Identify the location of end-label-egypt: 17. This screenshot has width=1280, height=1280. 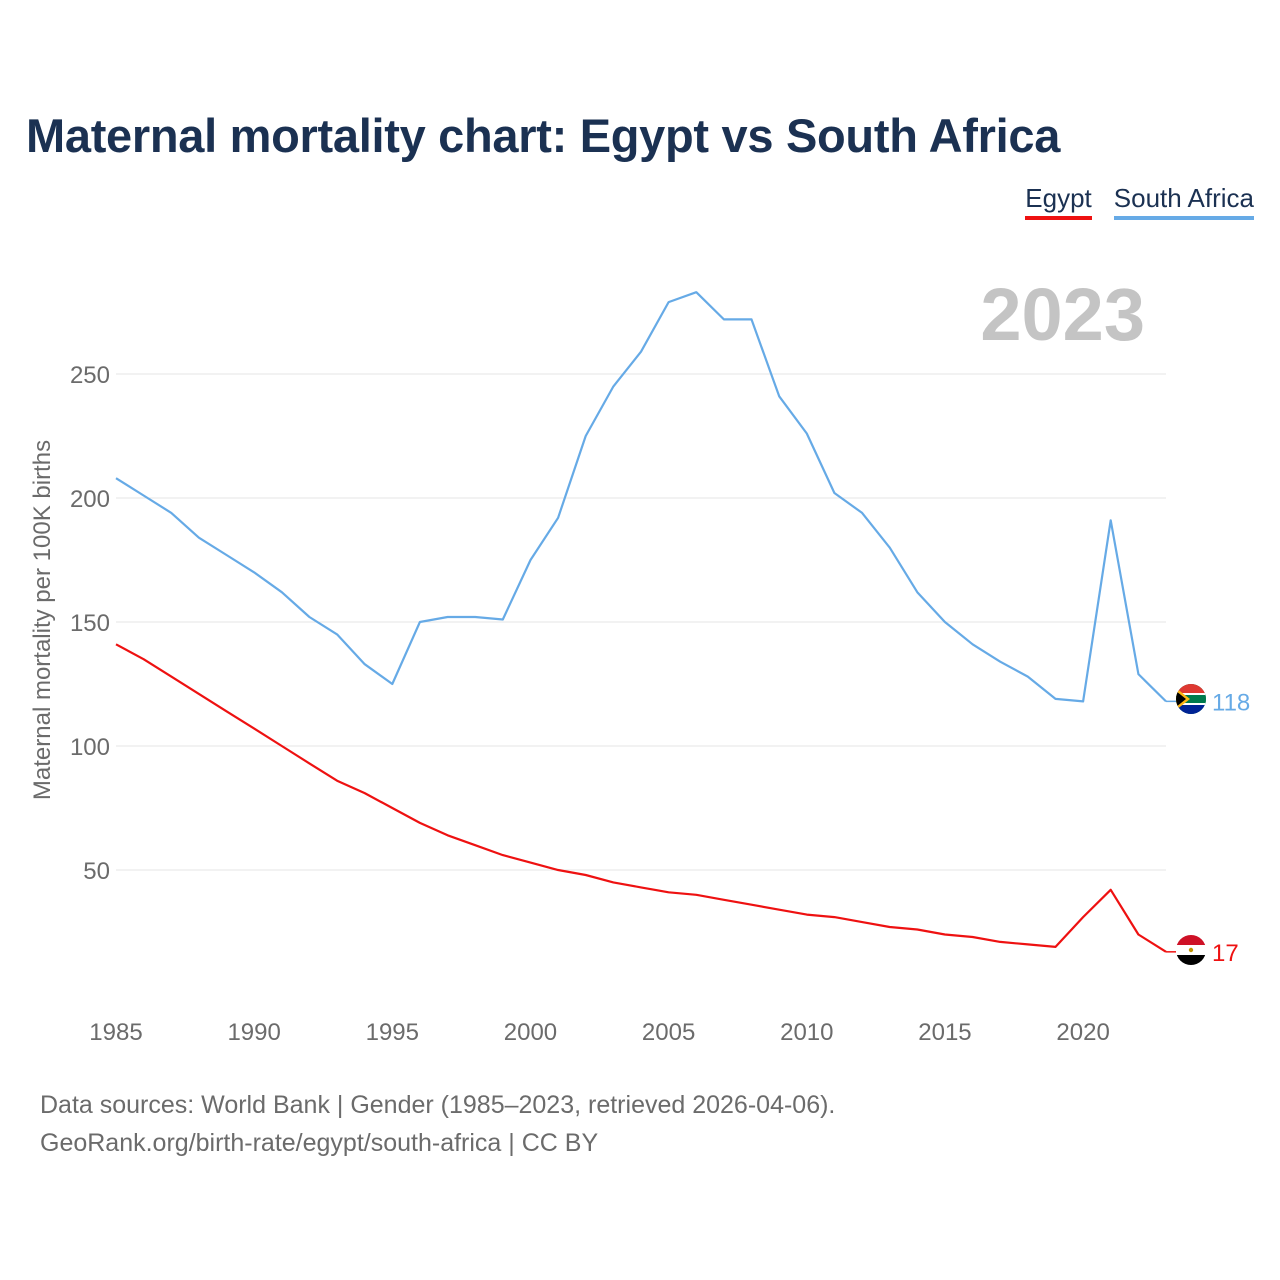
(1225, 953).